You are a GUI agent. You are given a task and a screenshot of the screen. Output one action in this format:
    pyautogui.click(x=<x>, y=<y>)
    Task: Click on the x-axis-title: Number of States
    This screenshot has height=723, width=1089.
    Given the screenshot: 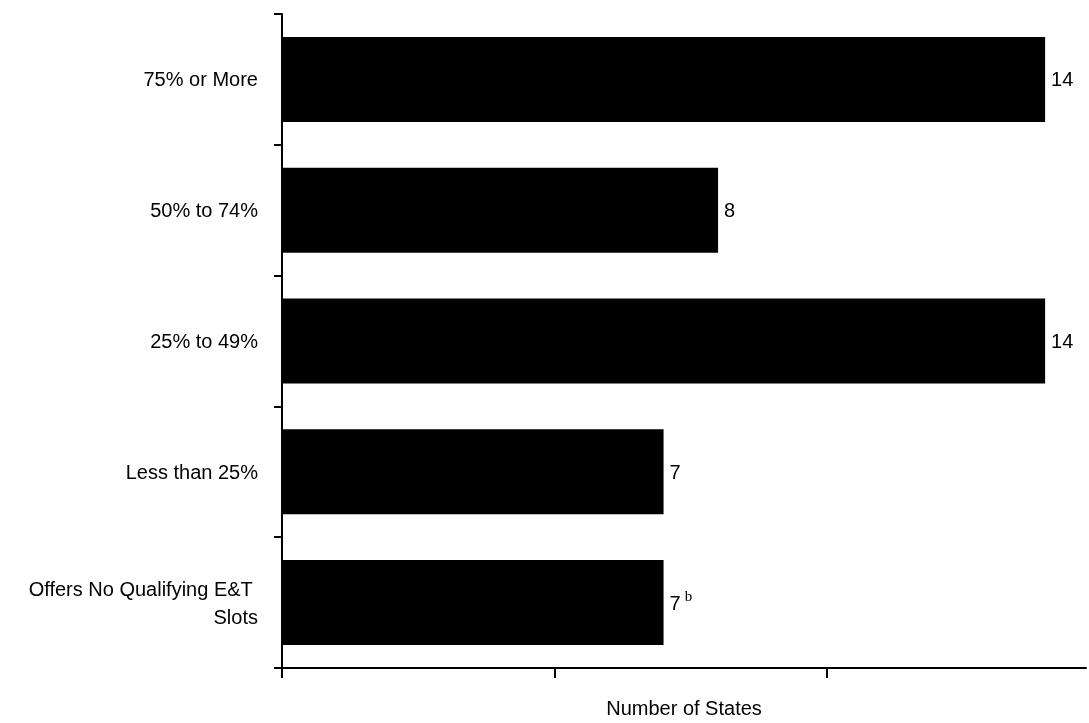 What is the action you would take?
    pyautogui.click(x=684, y=708)
    